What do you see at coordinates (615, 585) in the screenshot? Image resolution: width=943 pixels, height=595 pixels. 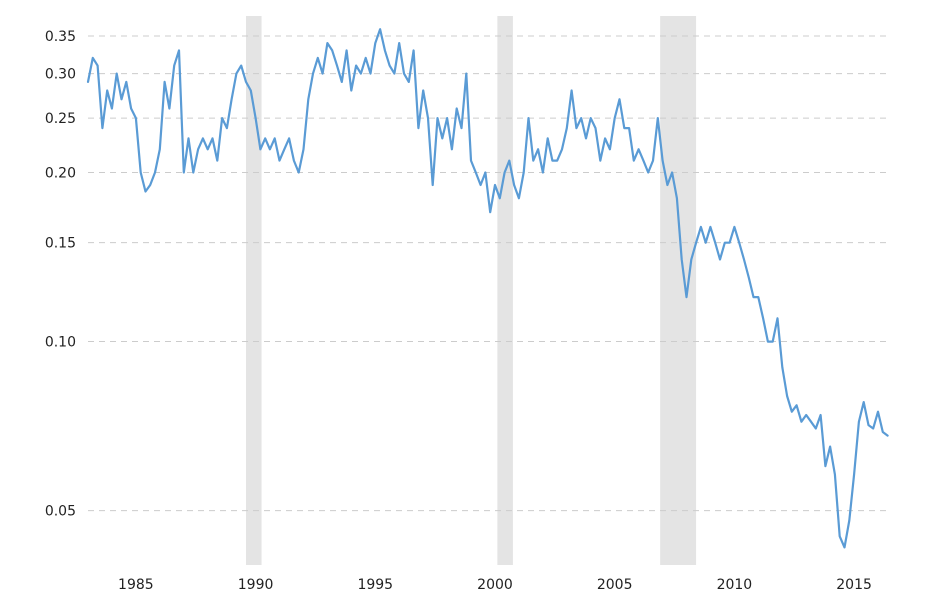 I see `x-tick-label: 2005` at bounding box center [615, 585].